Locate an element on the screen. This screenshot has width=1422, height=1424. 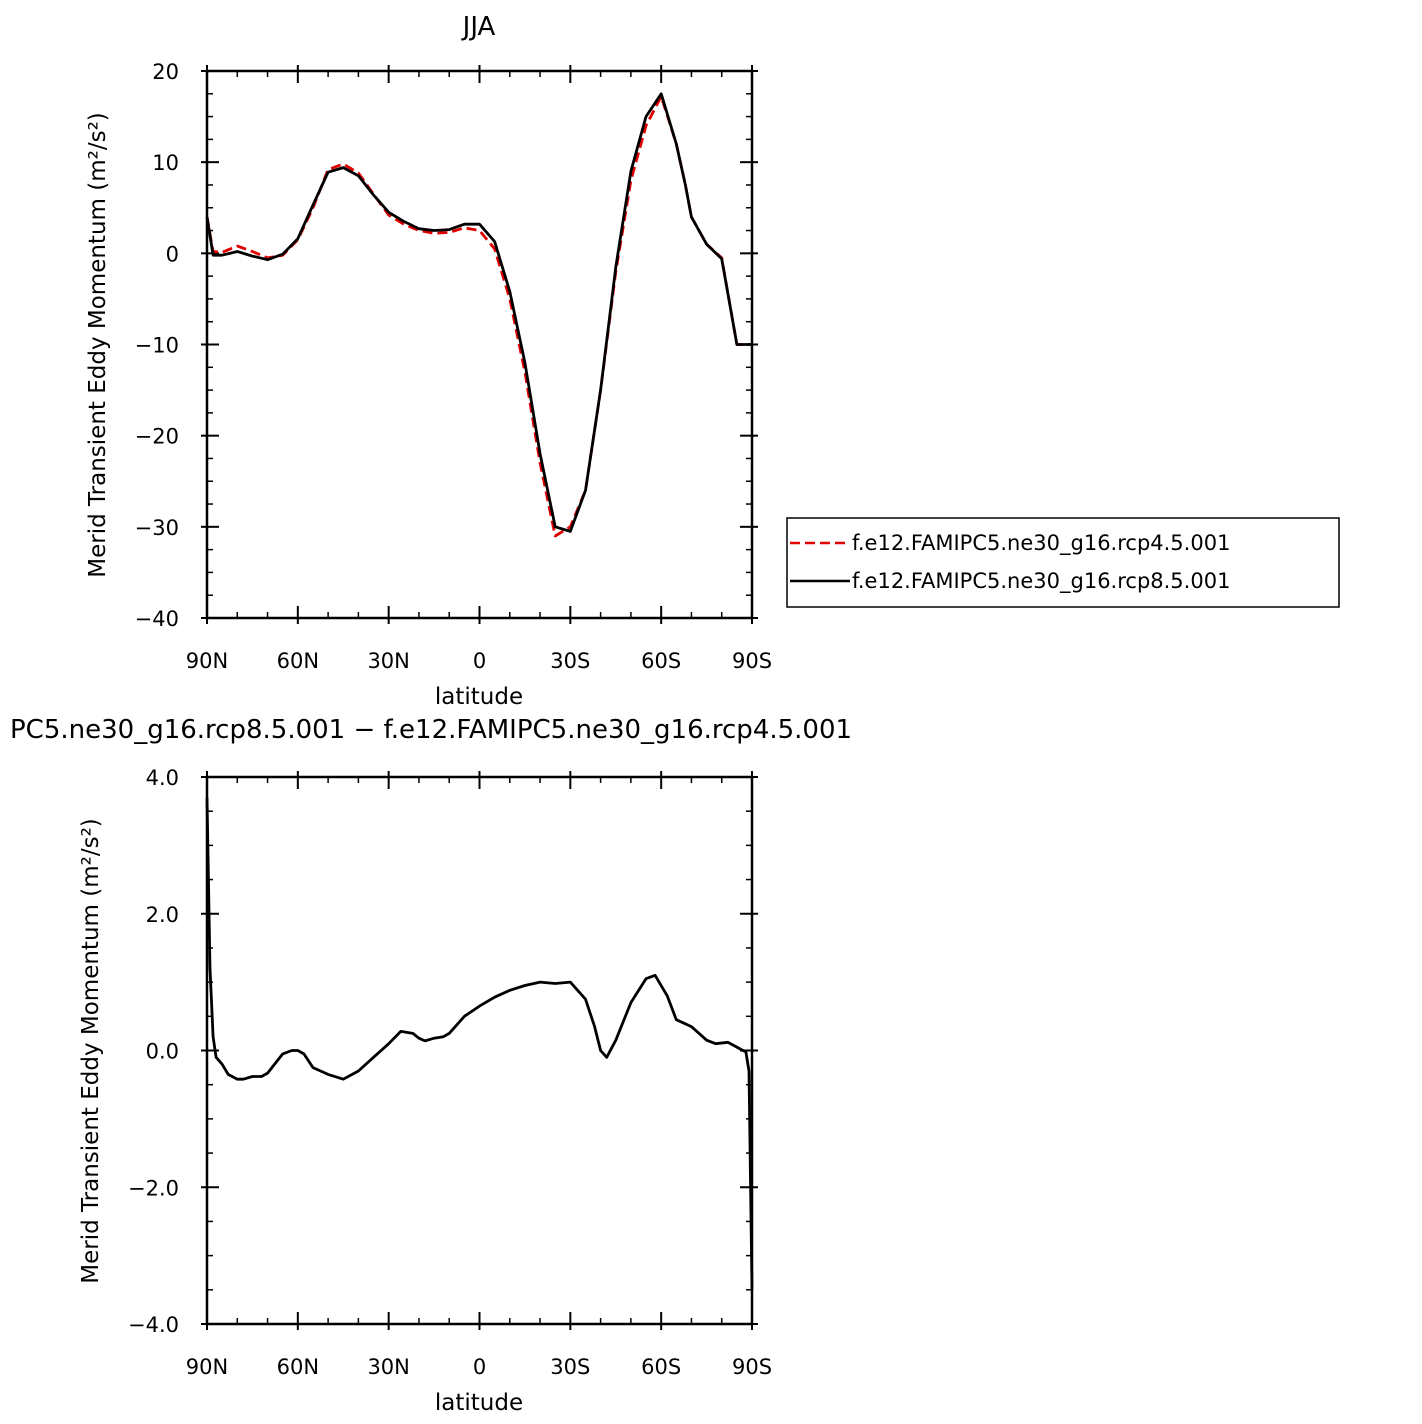
y-tick-label: −20 is located at coordinates (157, 437).